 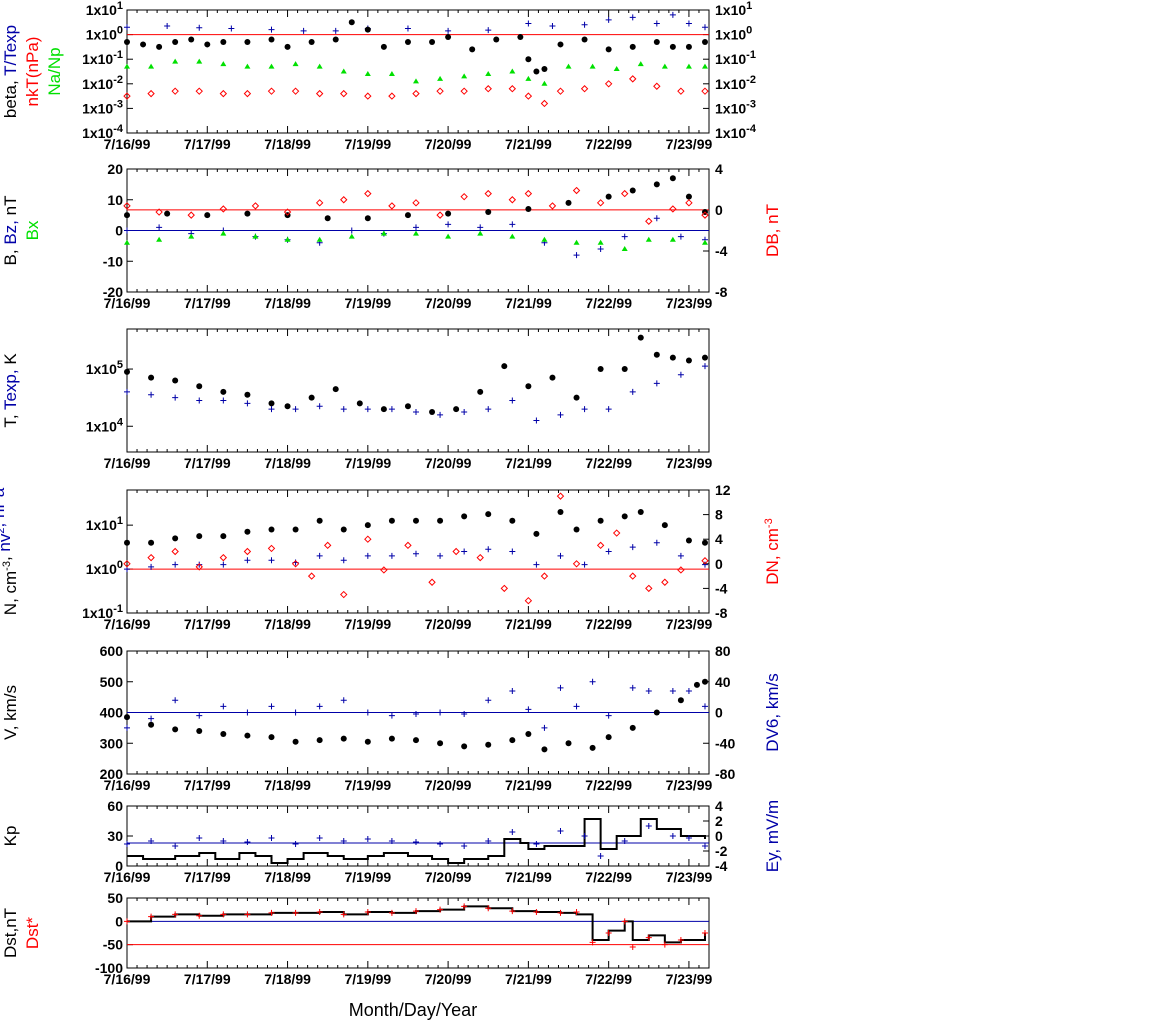 What do you see at coordinates (719, 210) in the screenshot?
I see `y-right-tick-label: 0` at bounding box center [719, 210].